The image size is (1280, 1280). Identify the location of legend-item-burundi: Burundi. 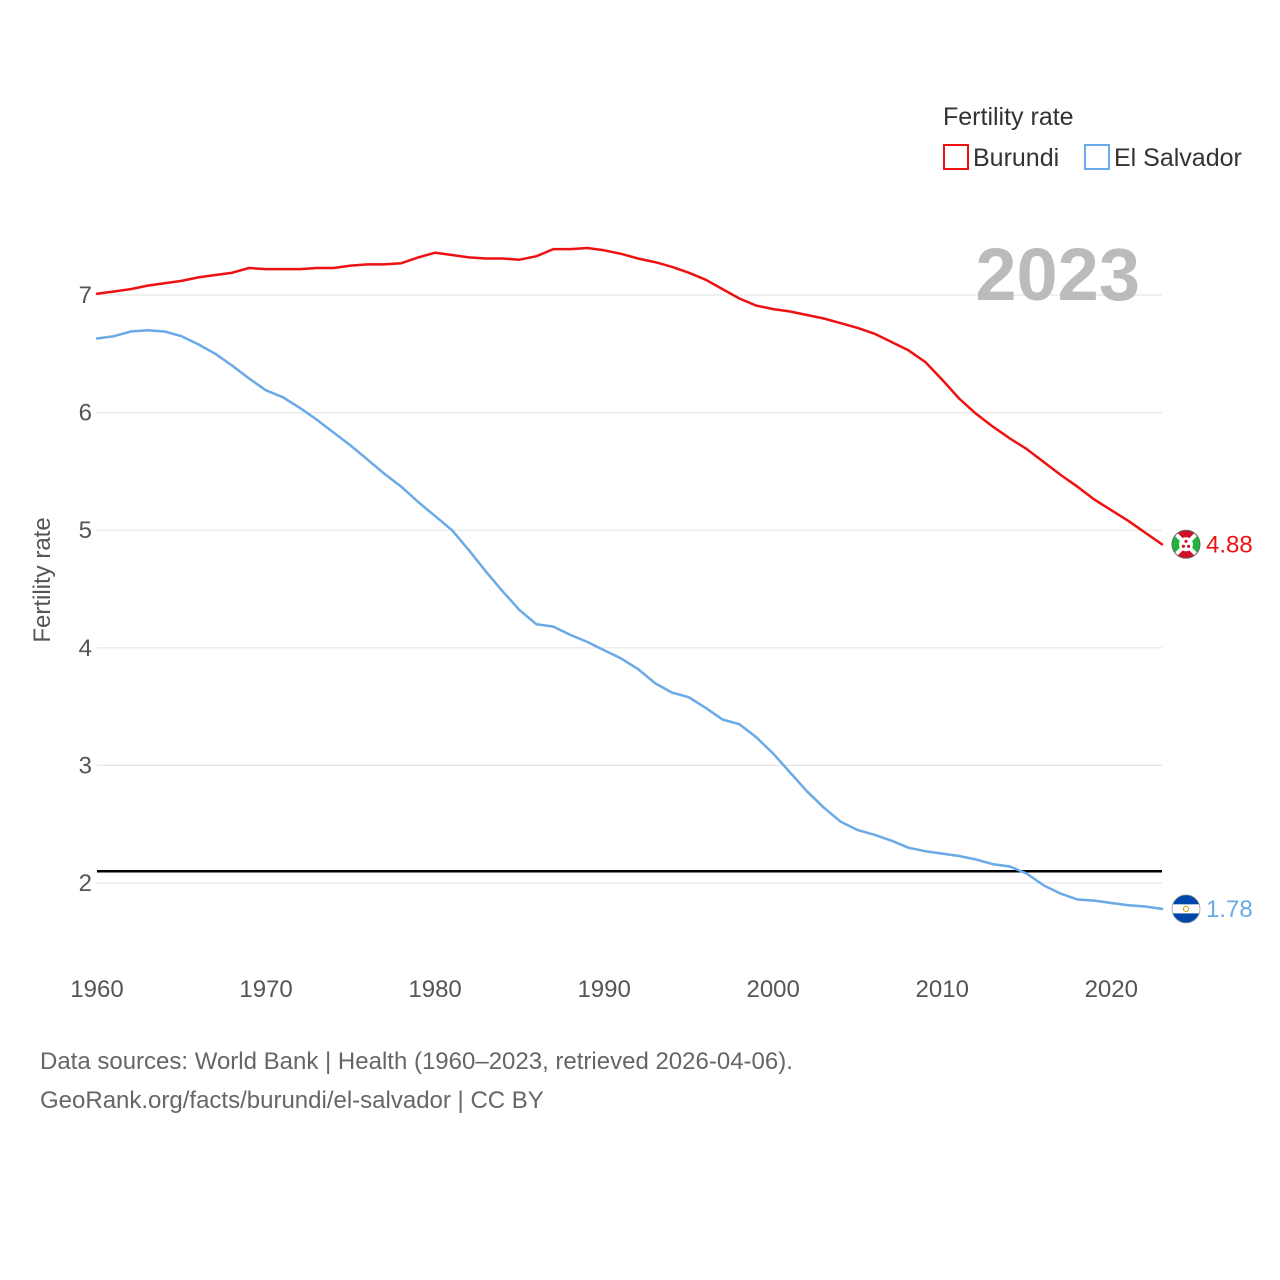
(1001, 158).